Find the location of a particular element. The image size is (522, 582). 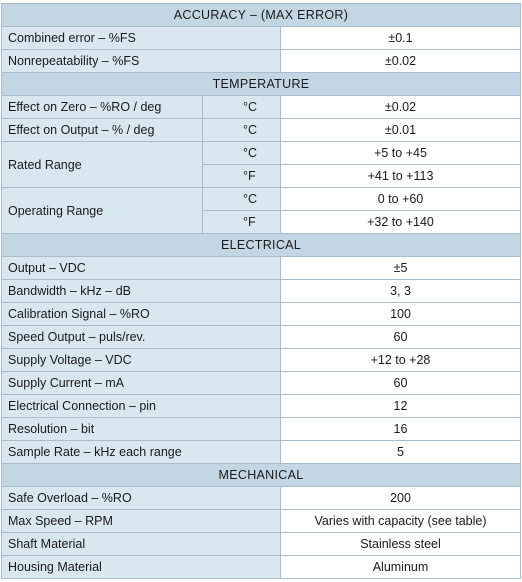

spec-value: 5 is located at coordinates (400, 452).